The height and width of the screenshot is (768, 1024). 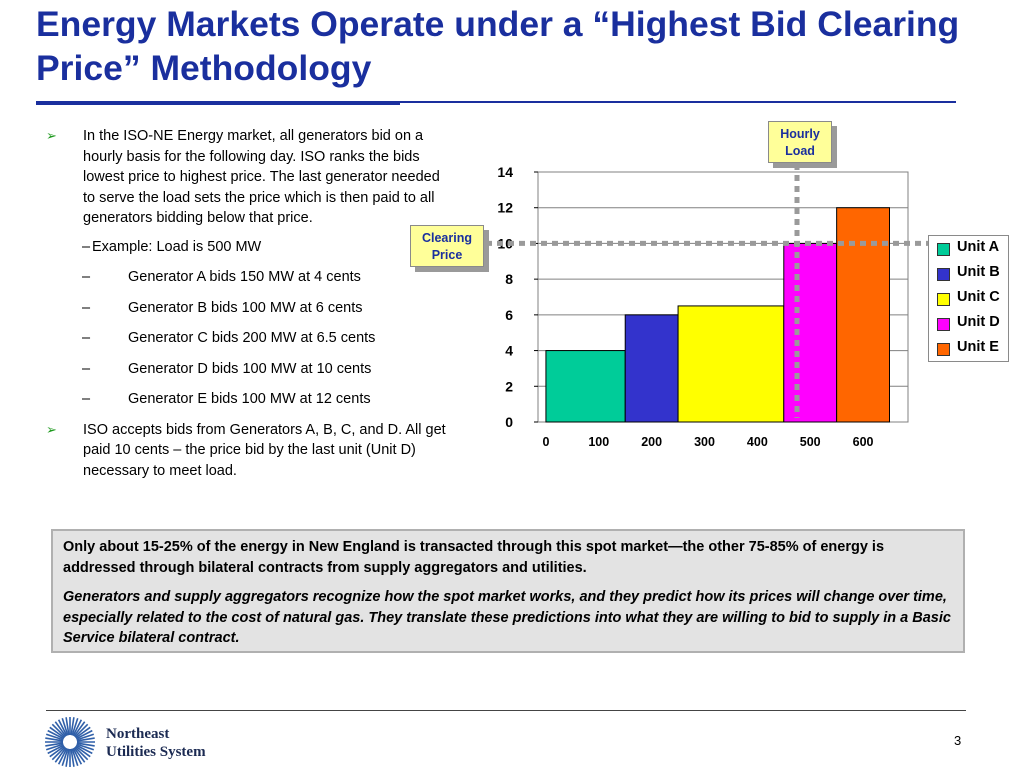 I want to click on sub-bullet-generator-d: – Generator D bids 100 MW at 10 cents, so click(x=246, y=369).